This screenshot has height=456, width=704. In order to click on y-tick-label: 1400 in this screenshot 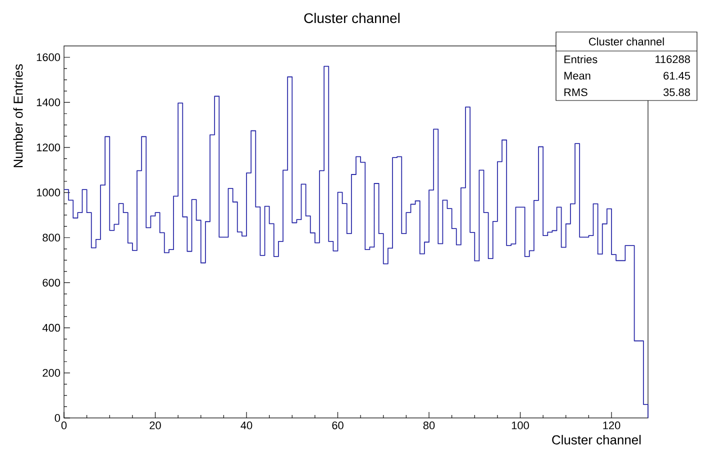, I will do `click(48, 102)`.